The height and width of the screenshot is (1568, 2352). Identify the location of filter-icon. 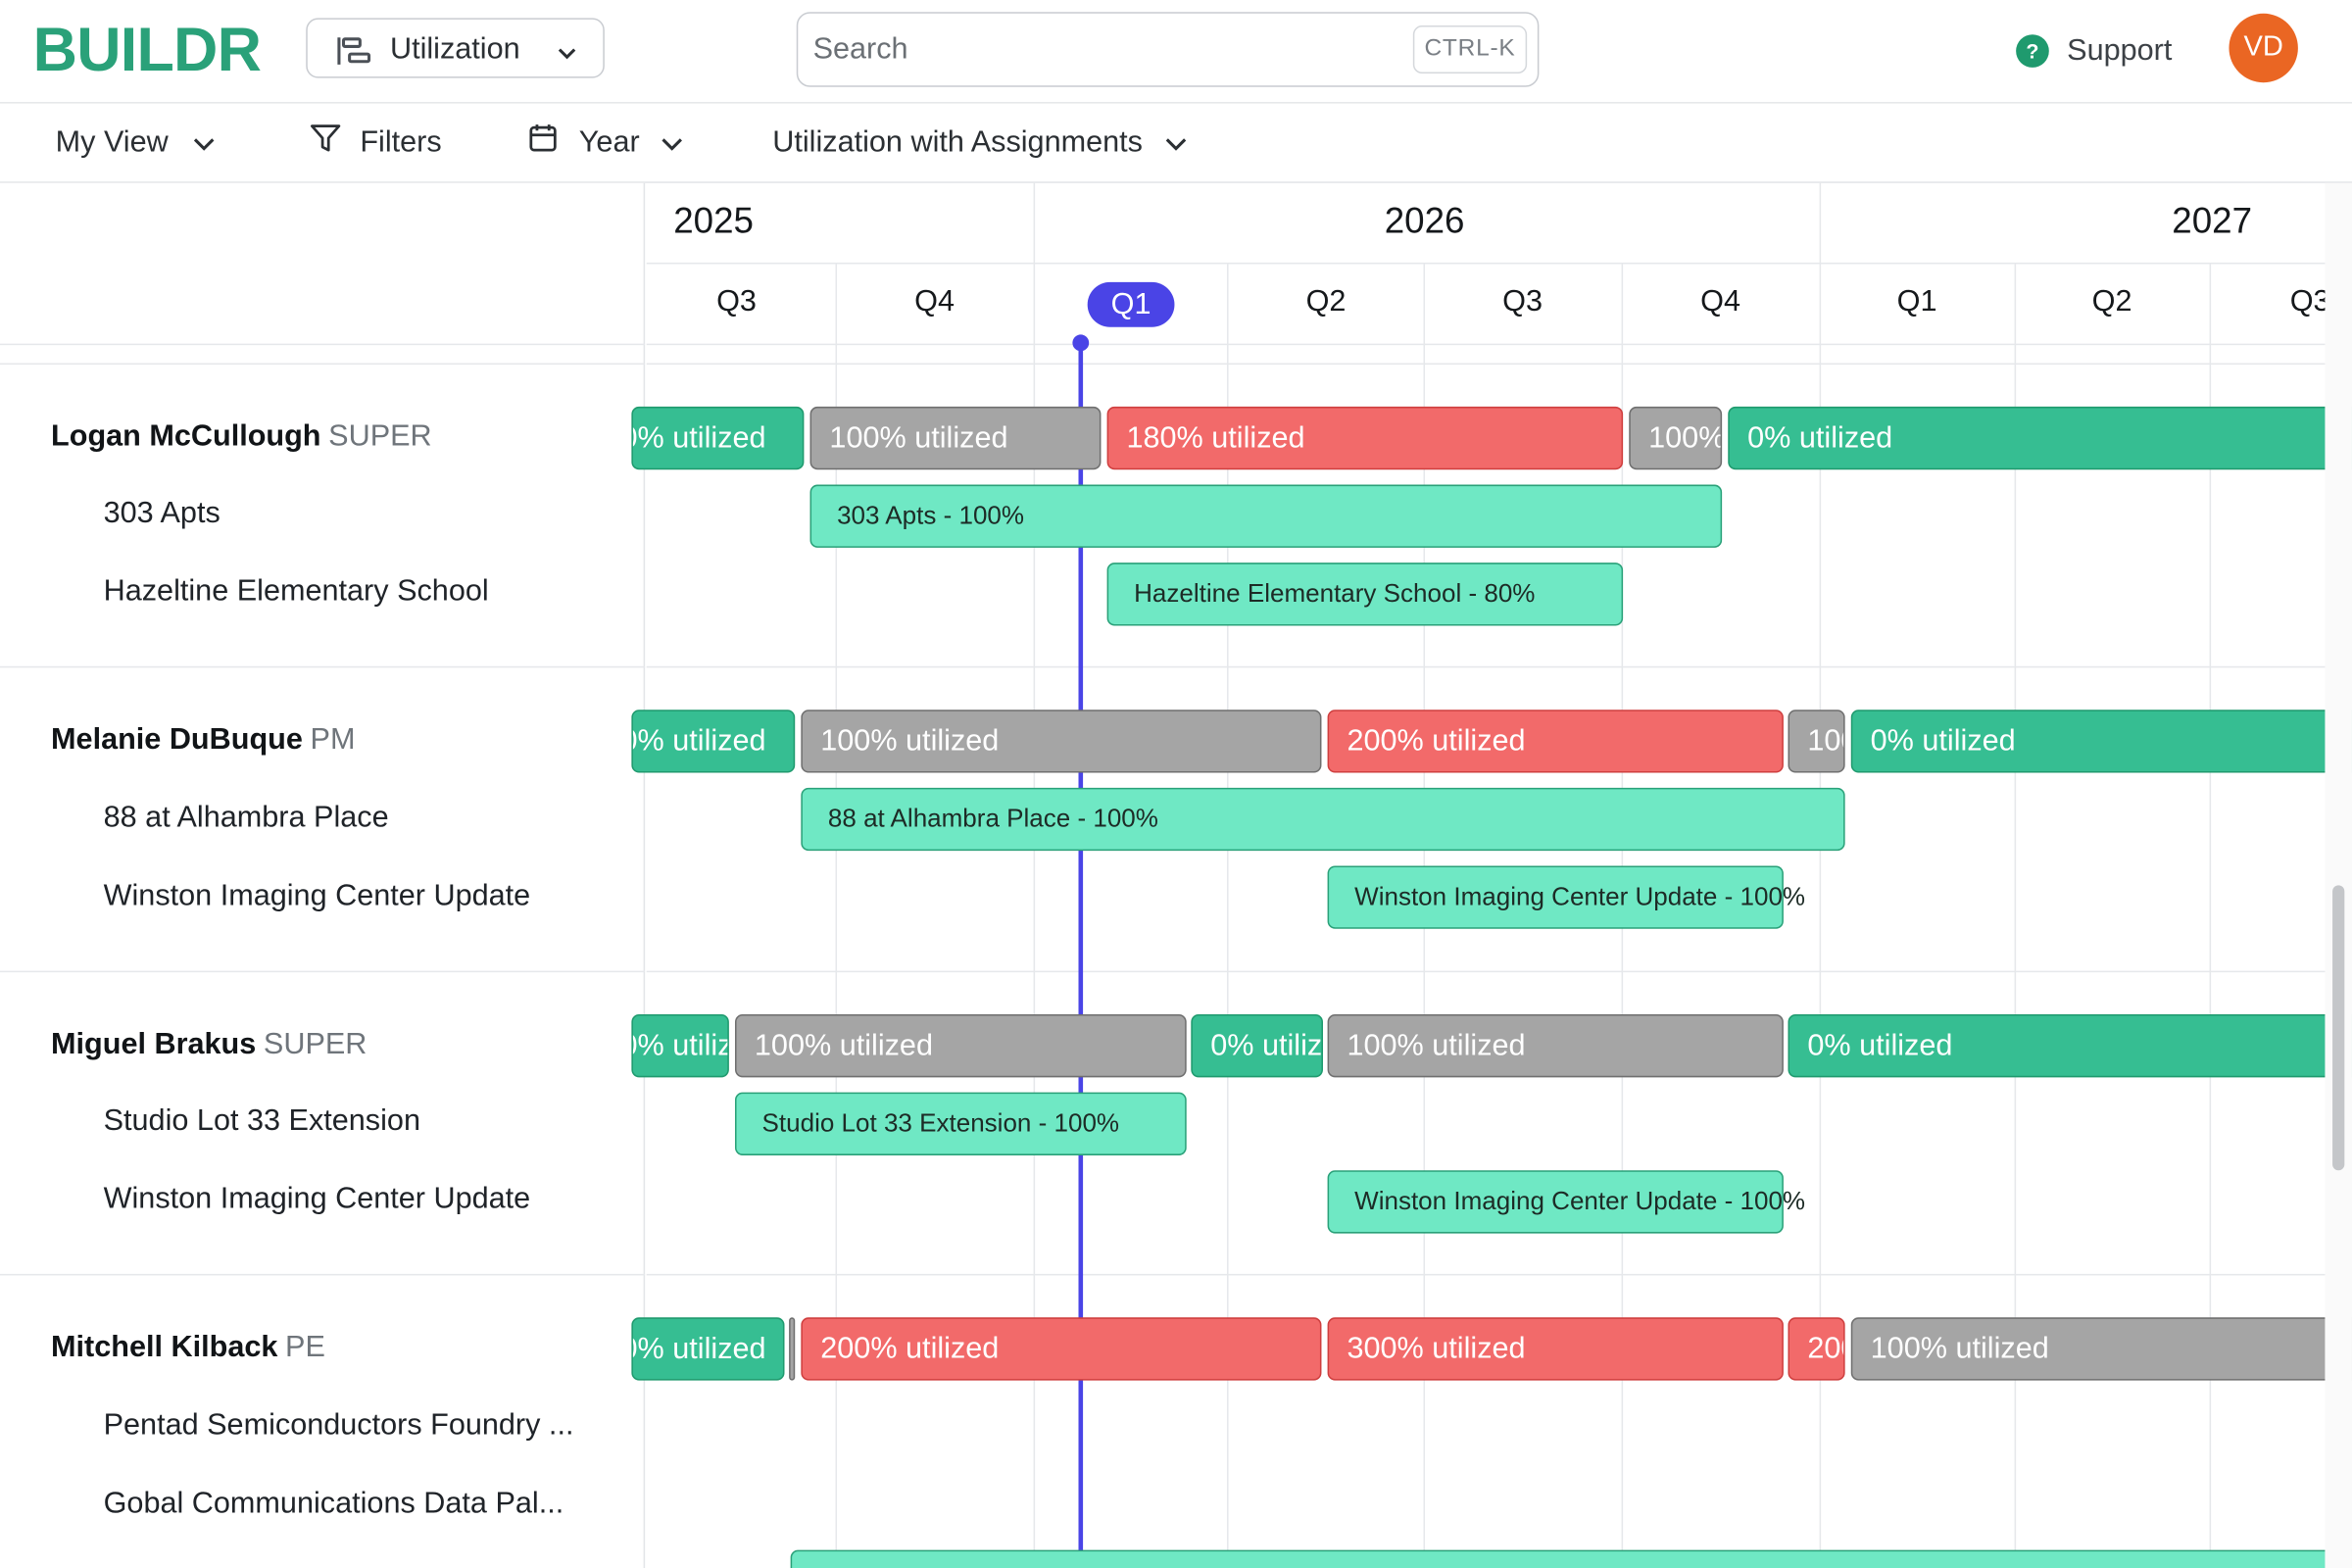
(325, 143).